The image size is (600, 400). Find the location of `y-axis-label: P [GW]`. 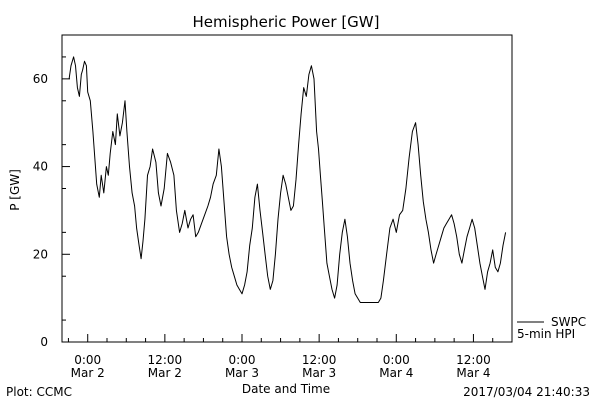

y-axis-label: P [GW] is located at coordinates (15, 190).